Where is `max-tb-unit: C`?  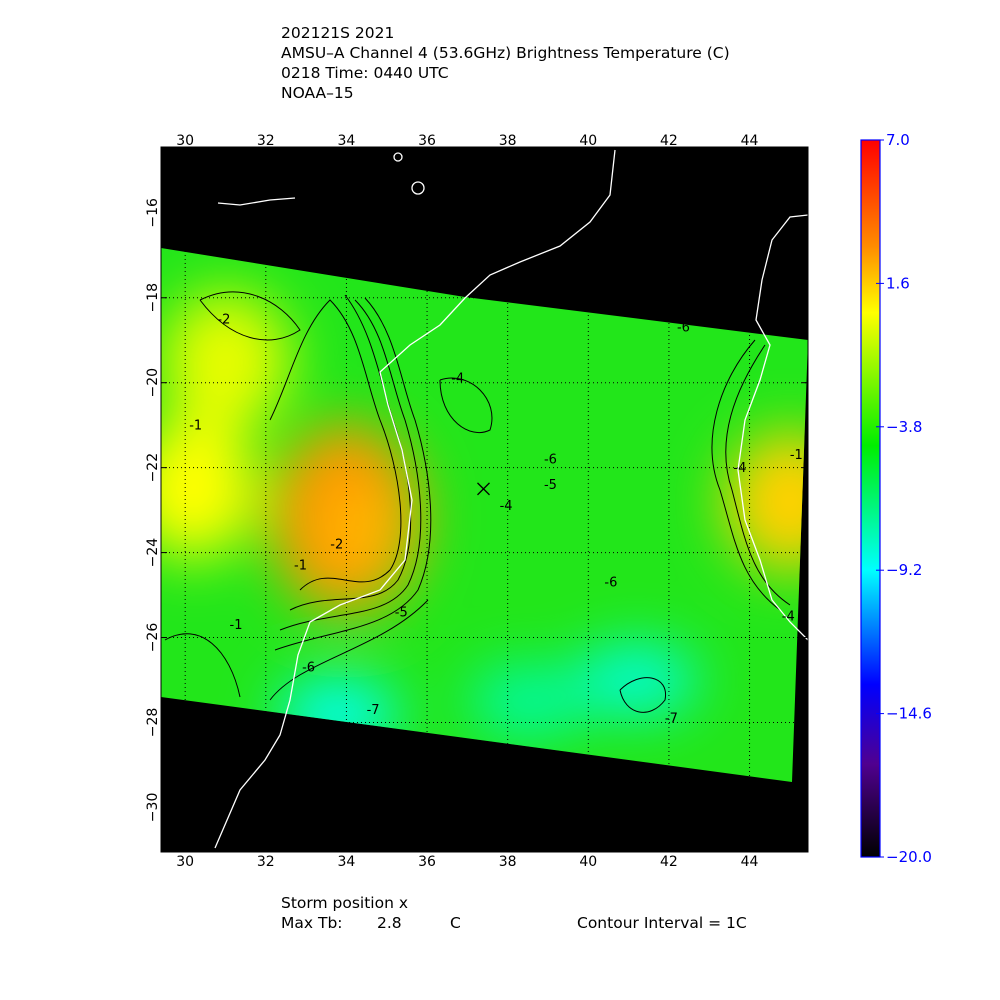 max-tb-unit: C is located at coordinates (455, 923).